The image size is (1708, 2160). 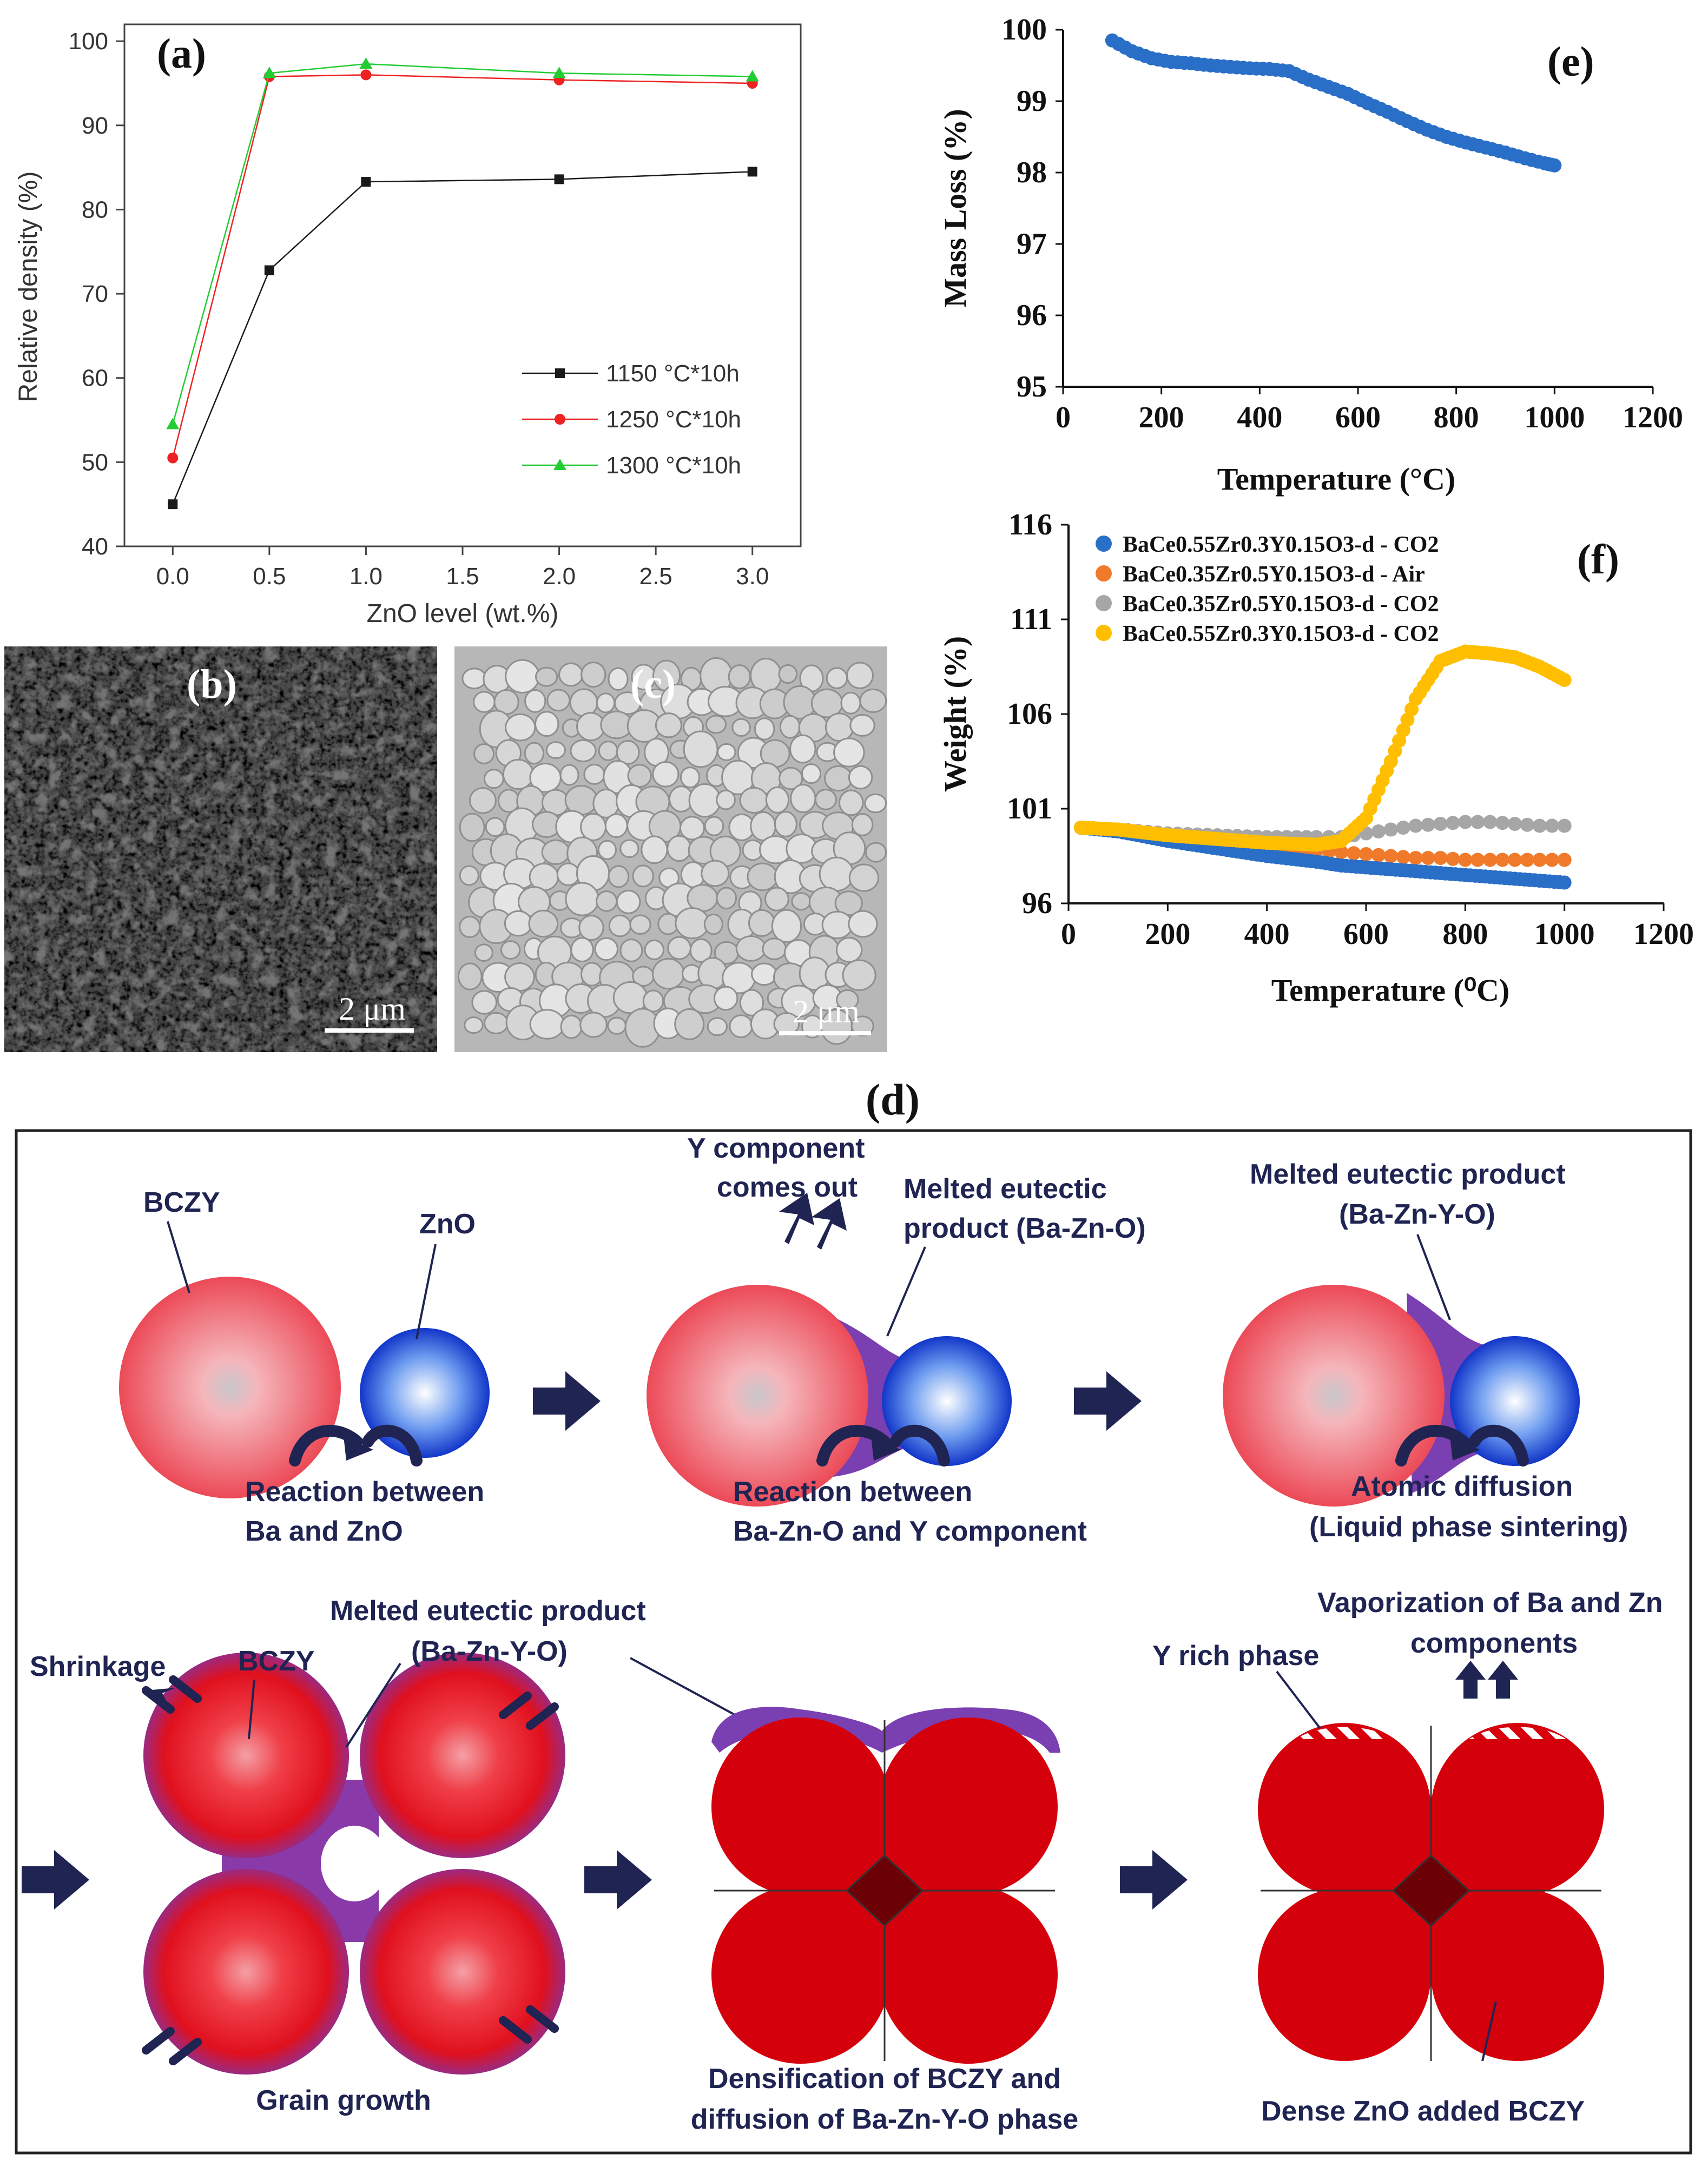 I want to click on melt1-leader, so click(x=906, y=1292).